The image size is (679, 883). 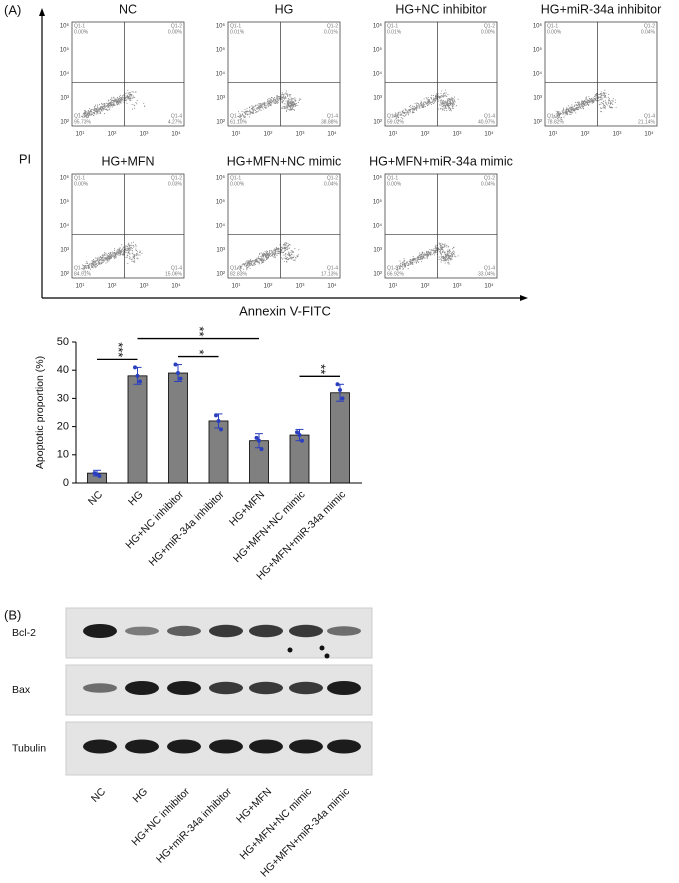 What do you see at coordinates (24, 633) in the screenshot?
I see `row-label: Bcl-2` at bounding box center [24, 633].